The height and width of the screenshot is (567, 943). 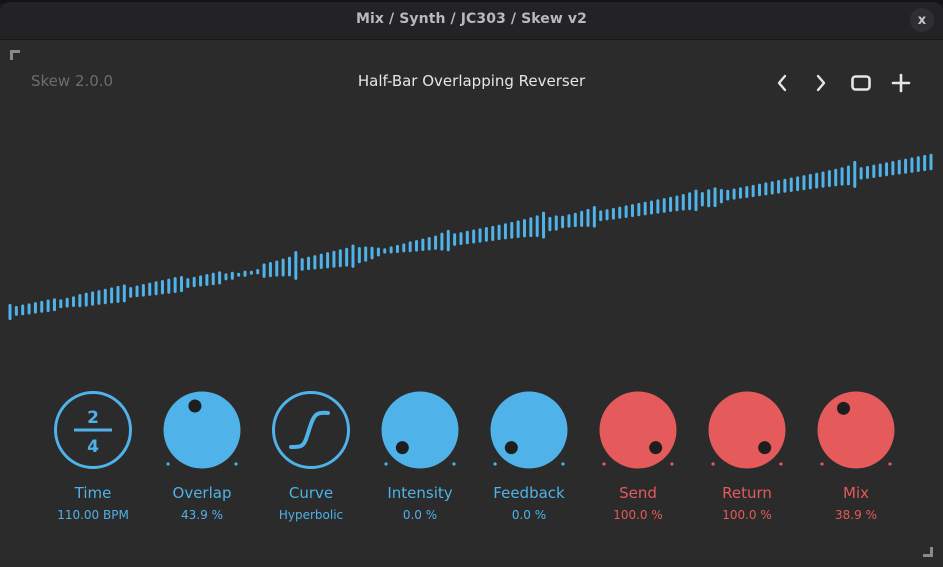 I want to click on feedback-knob-dial, so click(x=529, y=431).